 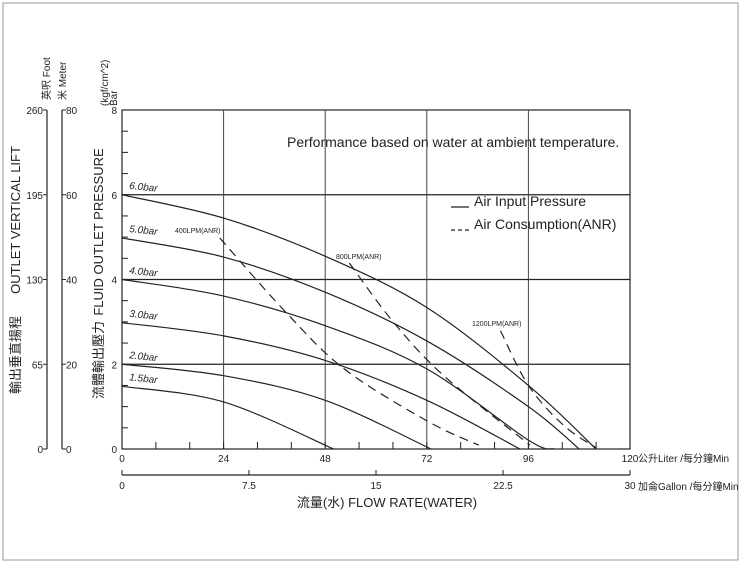 What do you see at coordinates (40, 450) in the screenshot?
I see `foot-tick-label: 0` at bounding box center [40, 450].